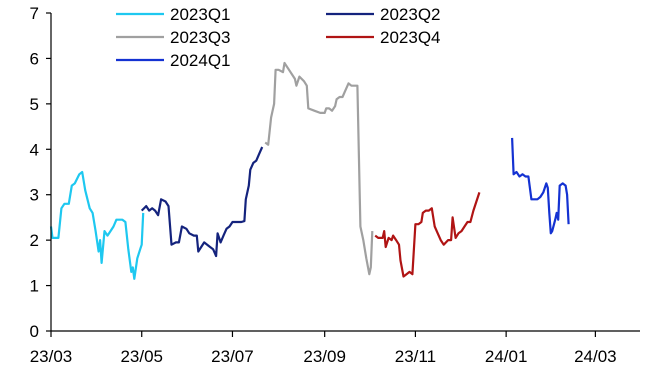 Image resolution: width=654 pixels, height=374 pixels. I want to click on series-line-2023q2, so click(202, 202).